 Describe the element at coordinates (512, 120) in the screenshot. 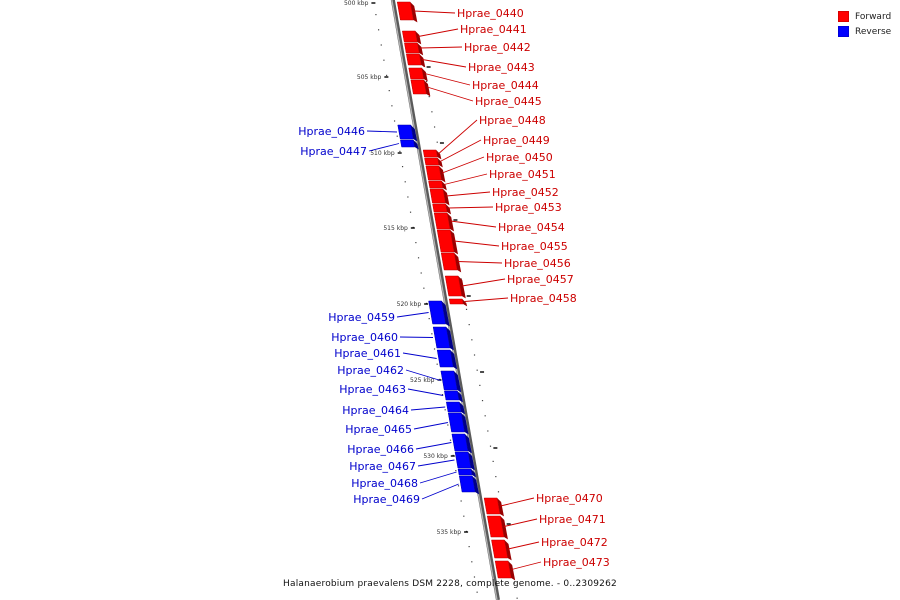

I see `gene-label: Hprae_0448` at that location.